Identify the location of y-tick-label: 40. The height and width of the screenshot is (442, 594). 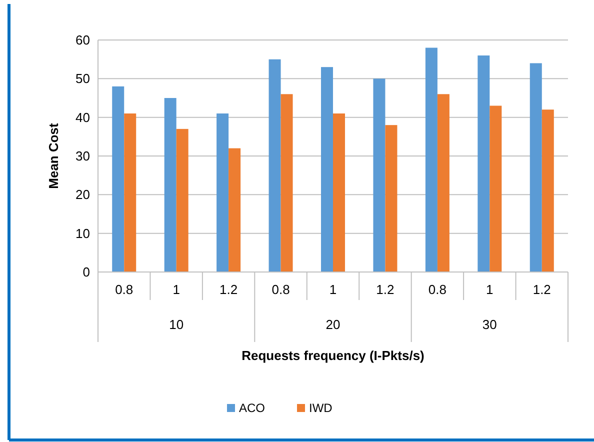
(83, 117).